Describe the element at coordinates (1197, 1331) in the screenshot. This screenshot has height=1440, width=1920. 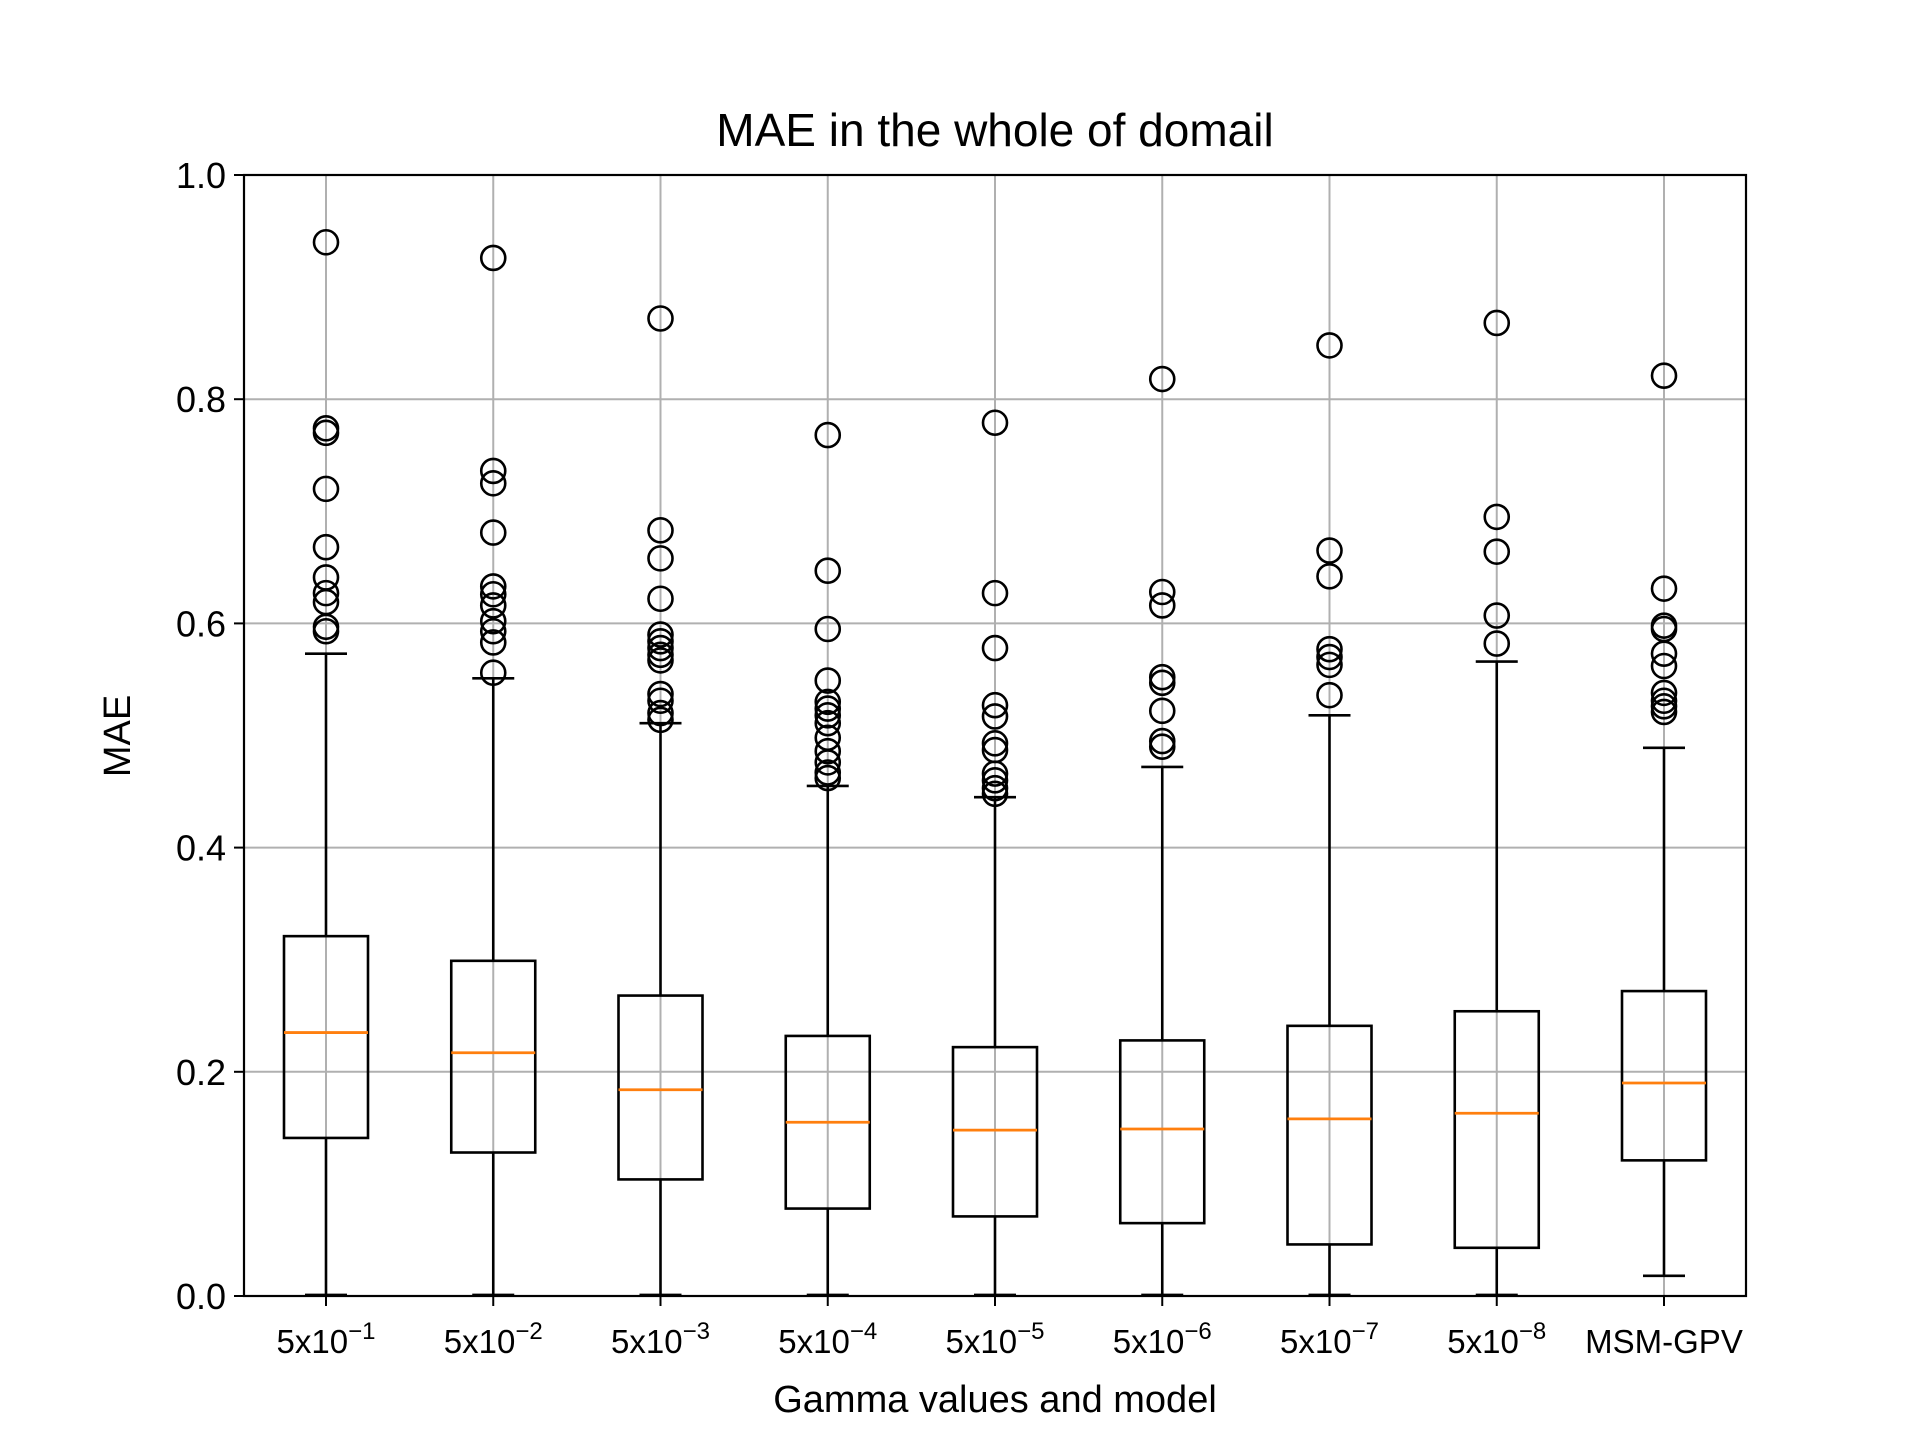
I see `x-tick-label-exponent: −6` at that location.